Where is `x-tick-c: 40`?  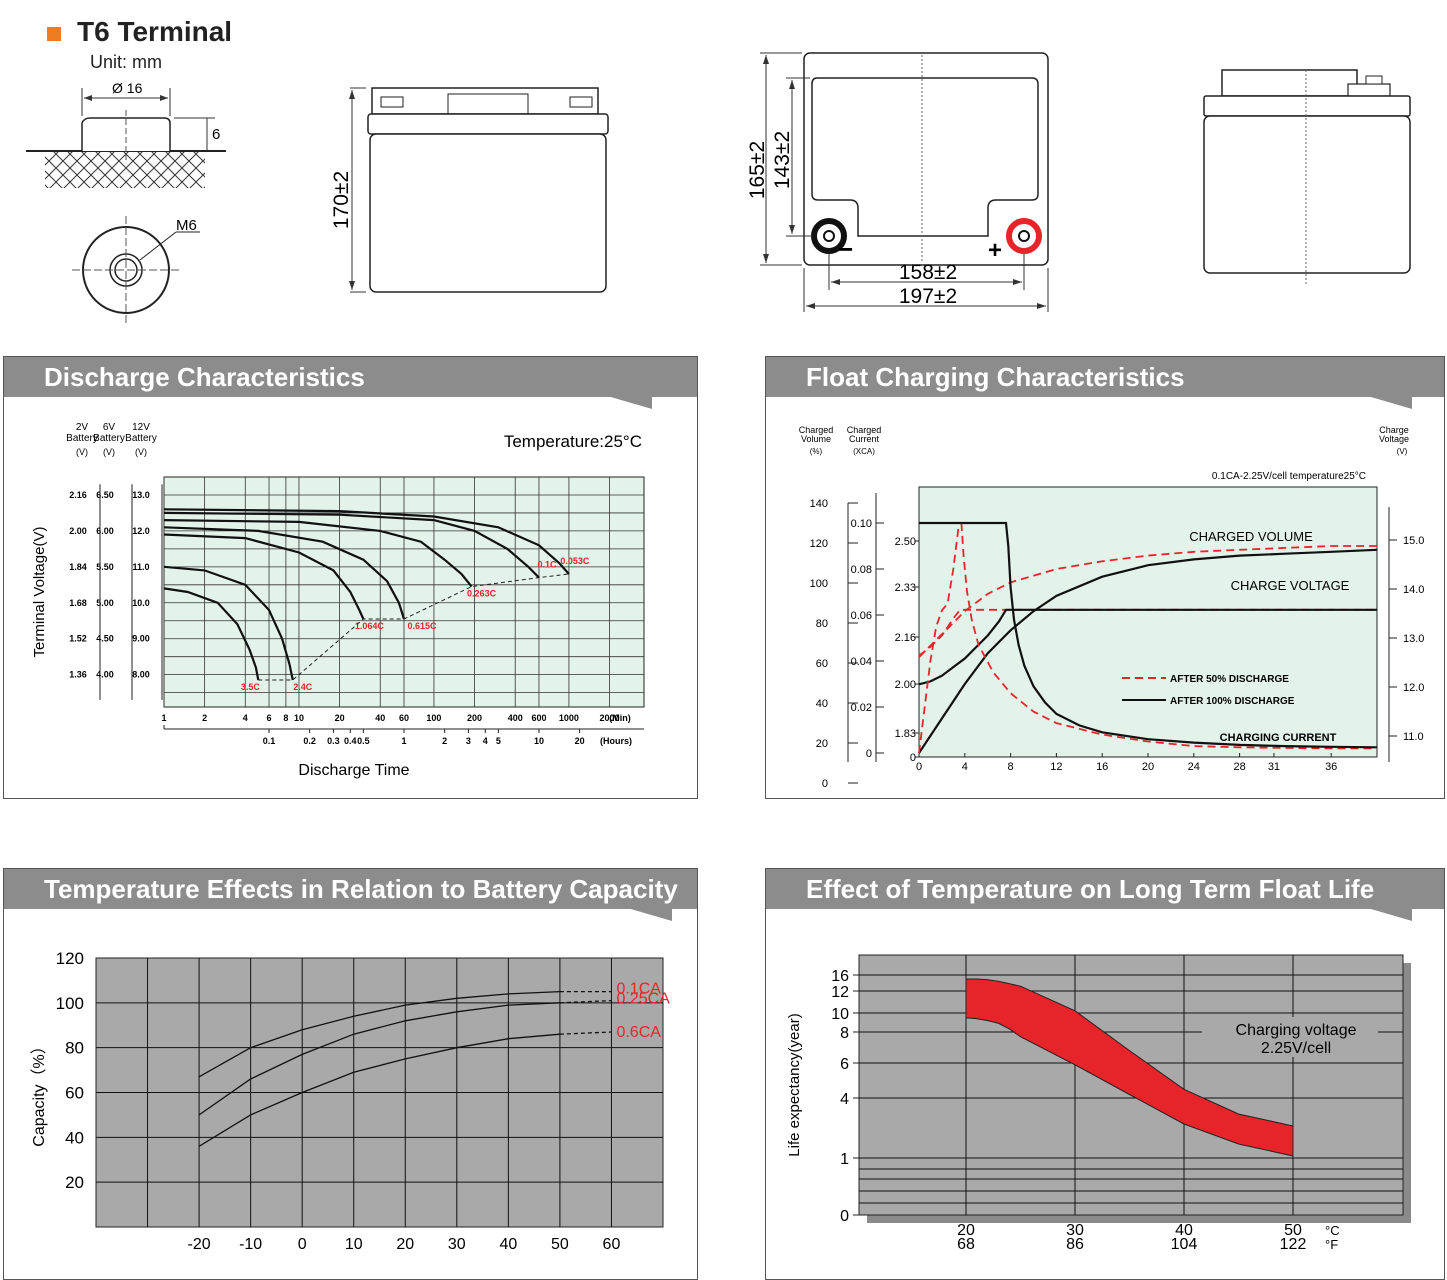
x-tick-c: 40 is located at coordinates (1184, 1230).